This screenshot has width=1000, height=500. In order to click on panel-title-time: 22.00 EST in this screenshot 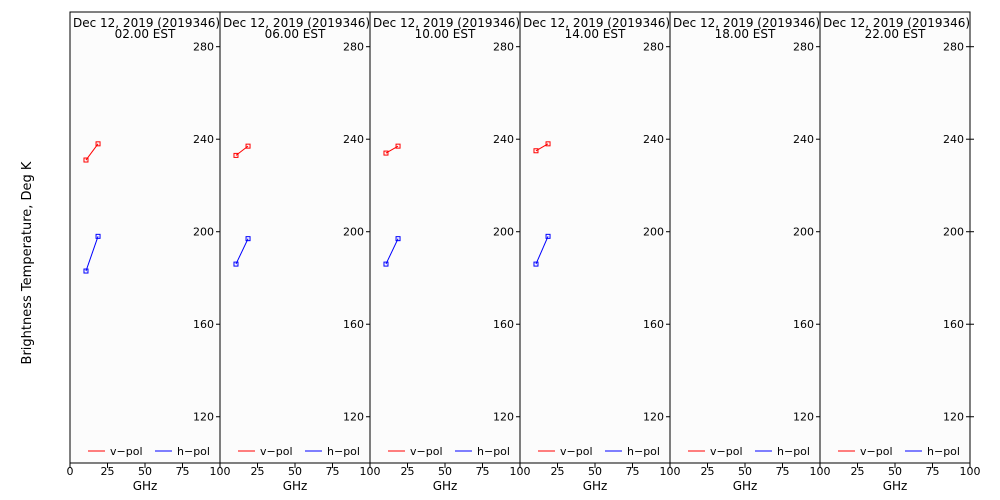, I will do `click(895, 34)`.